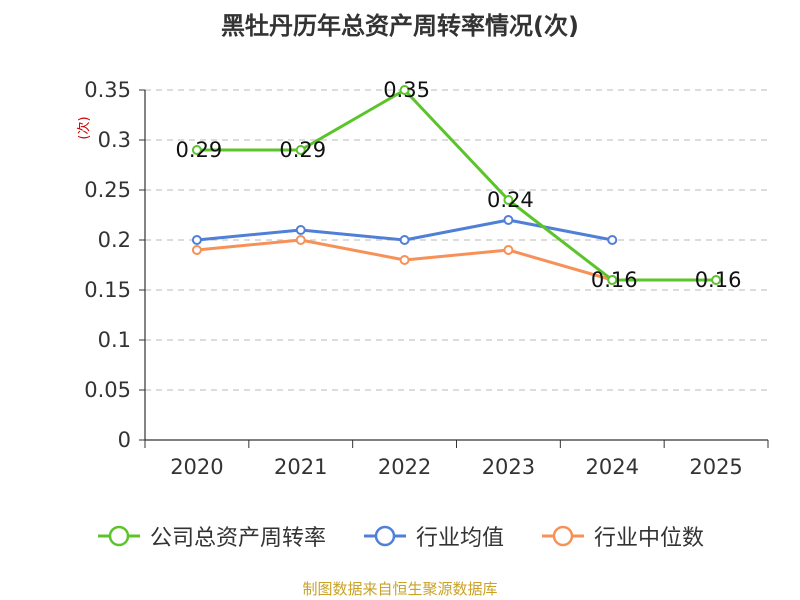 The image size is (800, 600). What do you see at coordinates (114, 340) in the screenshot?
I see `y-tick-label: 0.1` at bounding box center [114, 340].